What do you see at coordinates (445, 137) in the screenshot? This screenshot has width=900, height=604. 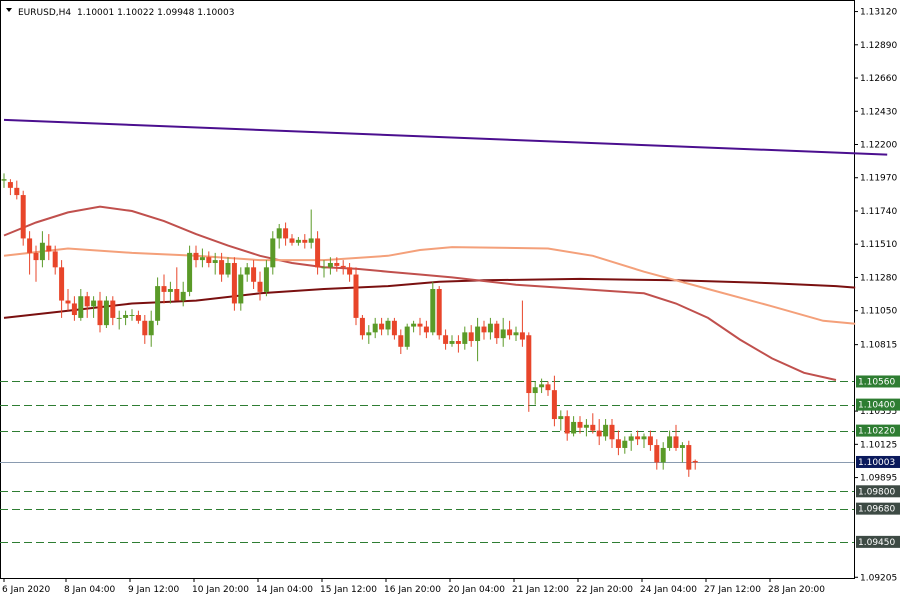 I see `moving-average-line` at bounding box center [445, 137].